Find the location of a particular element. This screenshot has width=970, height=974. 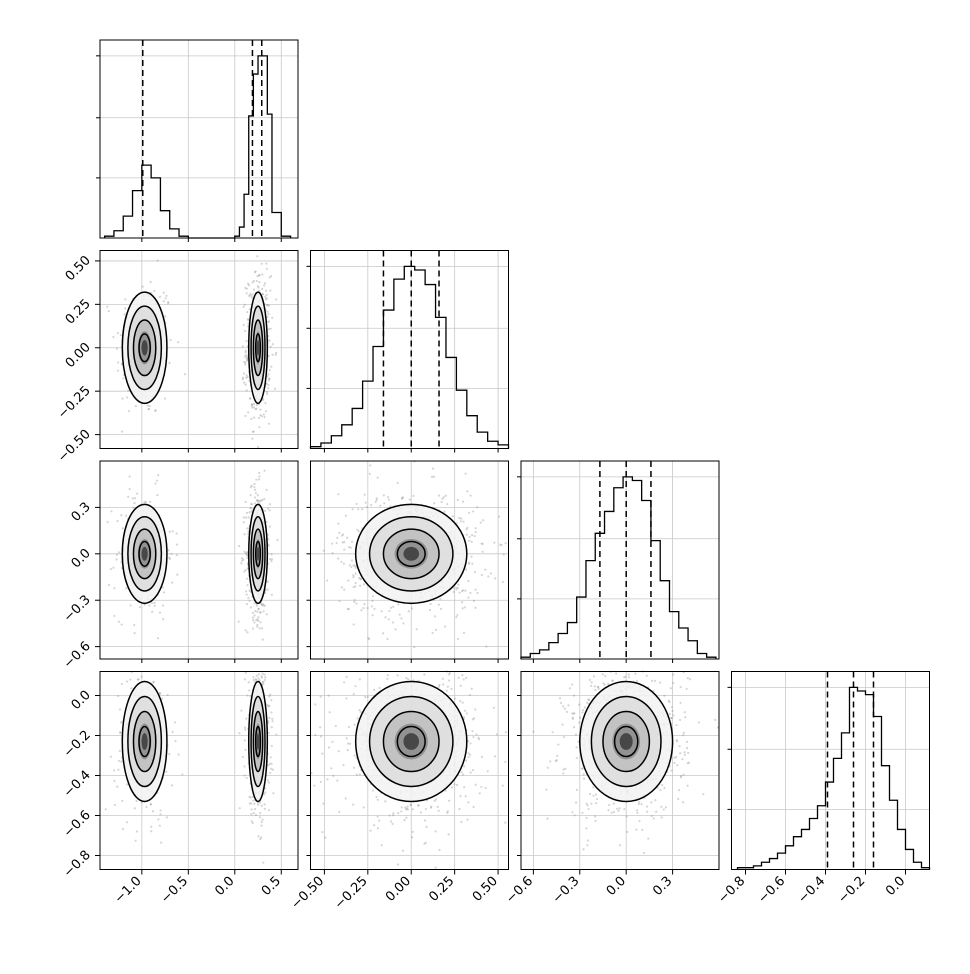

histogram-step is located at coordinates (197, 147).